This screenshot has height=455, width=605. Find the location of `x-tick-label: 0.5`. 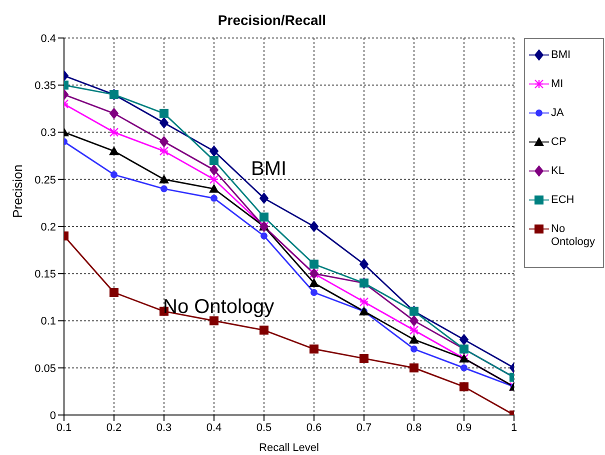

x-tick-label: 0.5 is located at coordinates (264, 428).